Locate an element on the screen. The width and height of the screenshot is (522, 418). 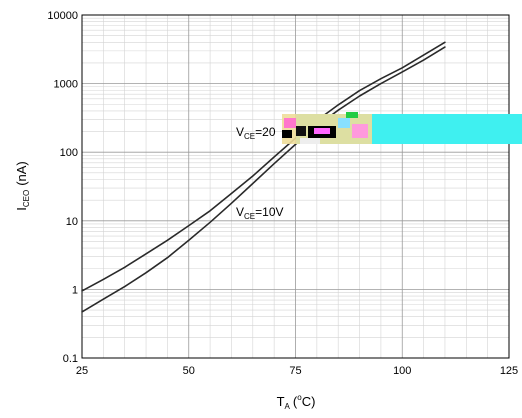
y-tick-label: 10 is located at coordinates (72, 222).